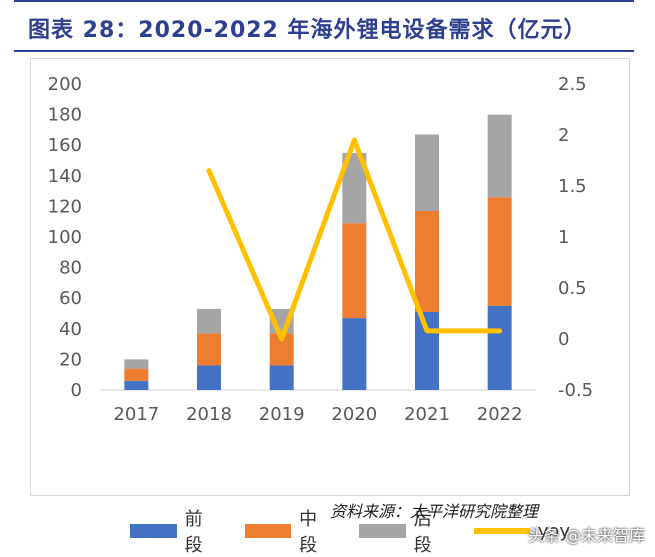 This screenshot has width=655, height=557. I want to click on title-bar: 图表 28：2020-2022 年海外锂电设备需求（亿元）, so click(324, 26).